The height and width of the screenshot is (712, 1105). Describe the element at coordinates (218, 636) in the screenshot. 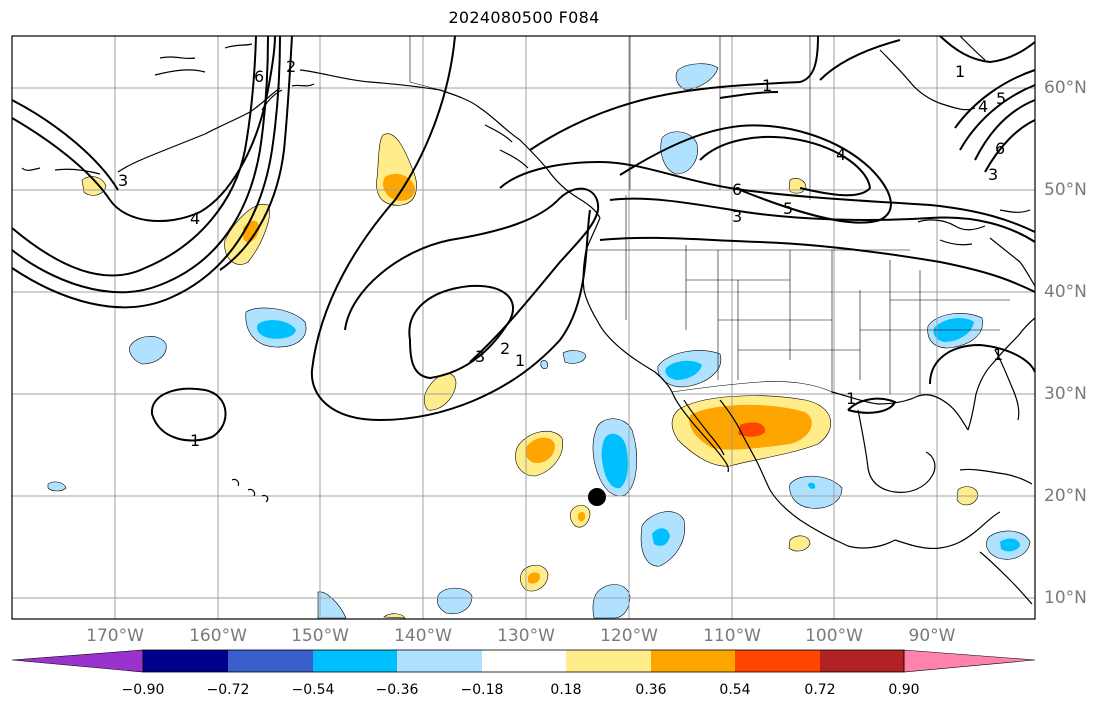

I see `longitude-label: 160°W` at that location.